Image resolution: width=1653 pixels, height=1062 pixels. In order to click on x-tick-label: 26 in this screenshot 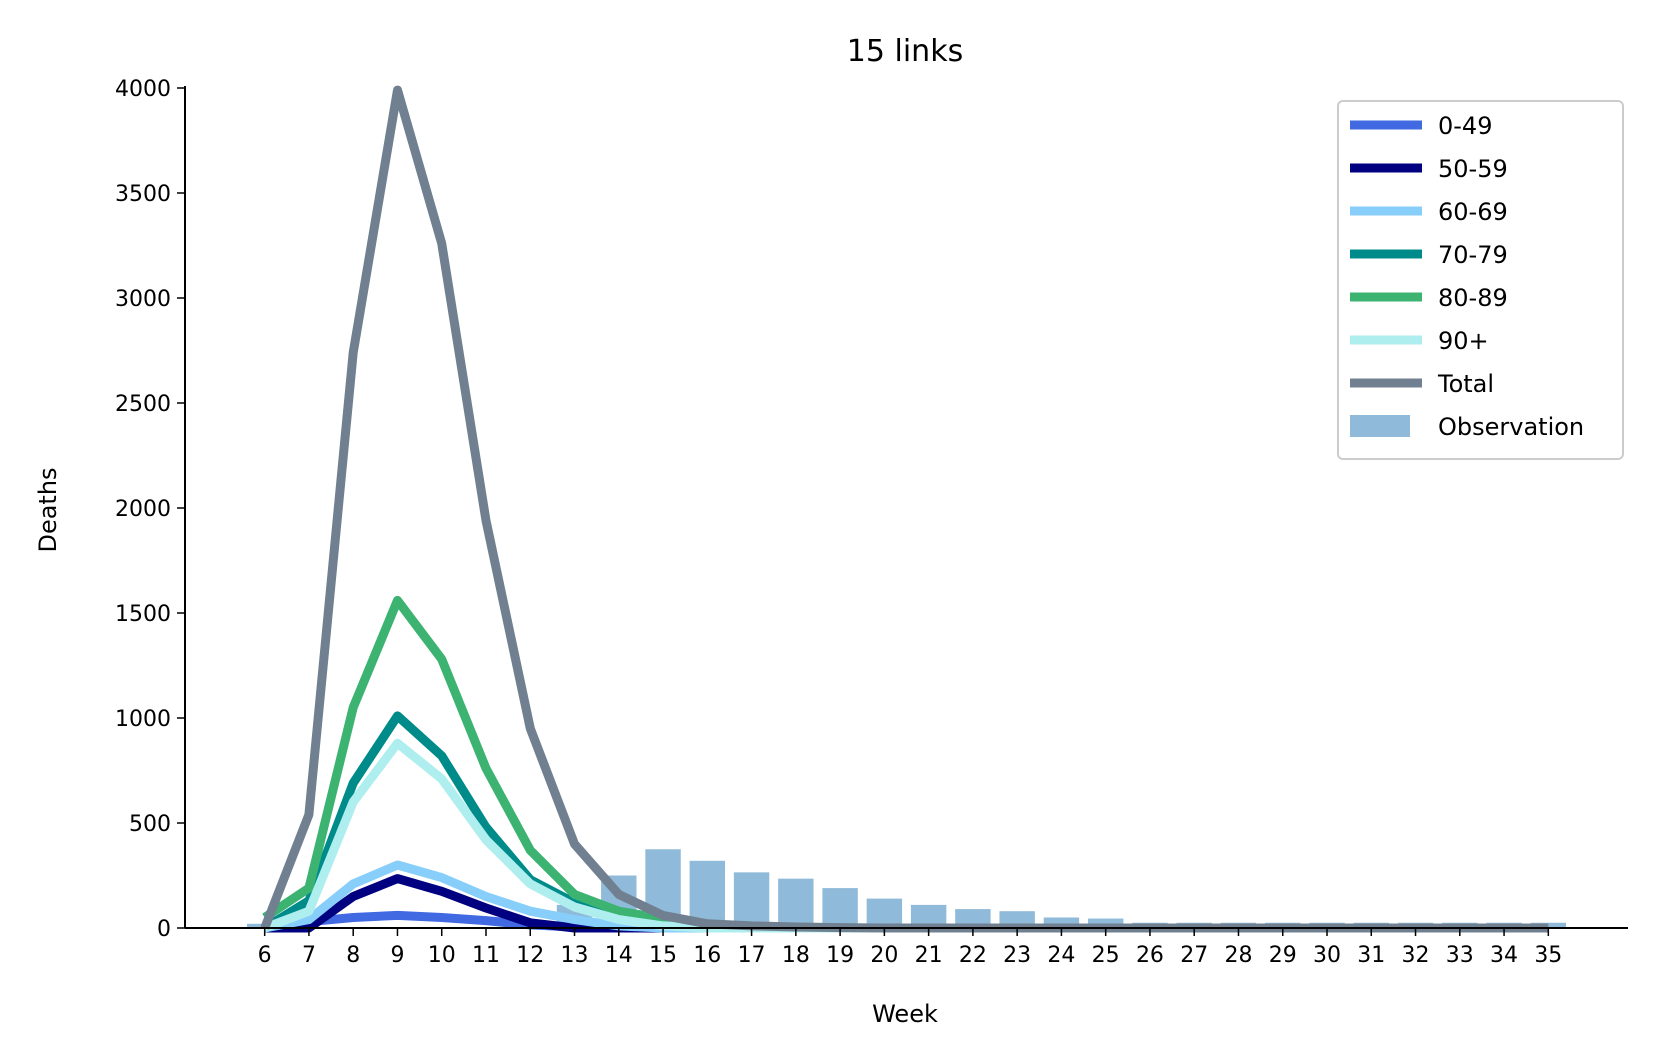, I will do `click(1150, 955)`.